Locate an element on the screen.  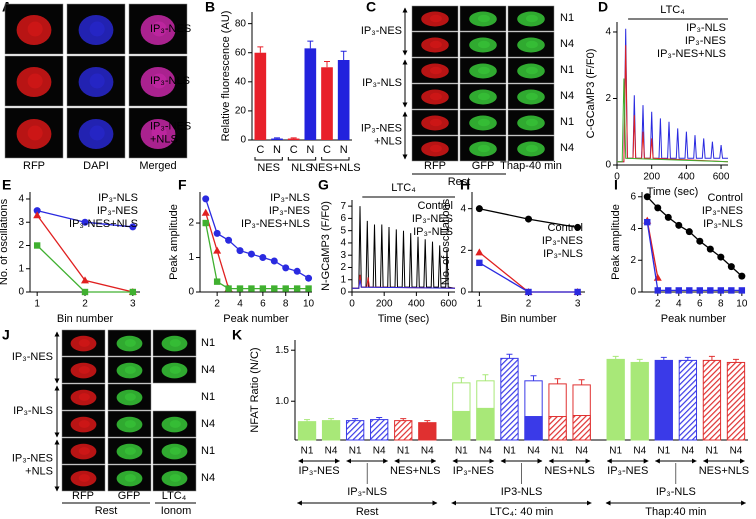
row-label: +NLS is located at coordinates (388, 141).